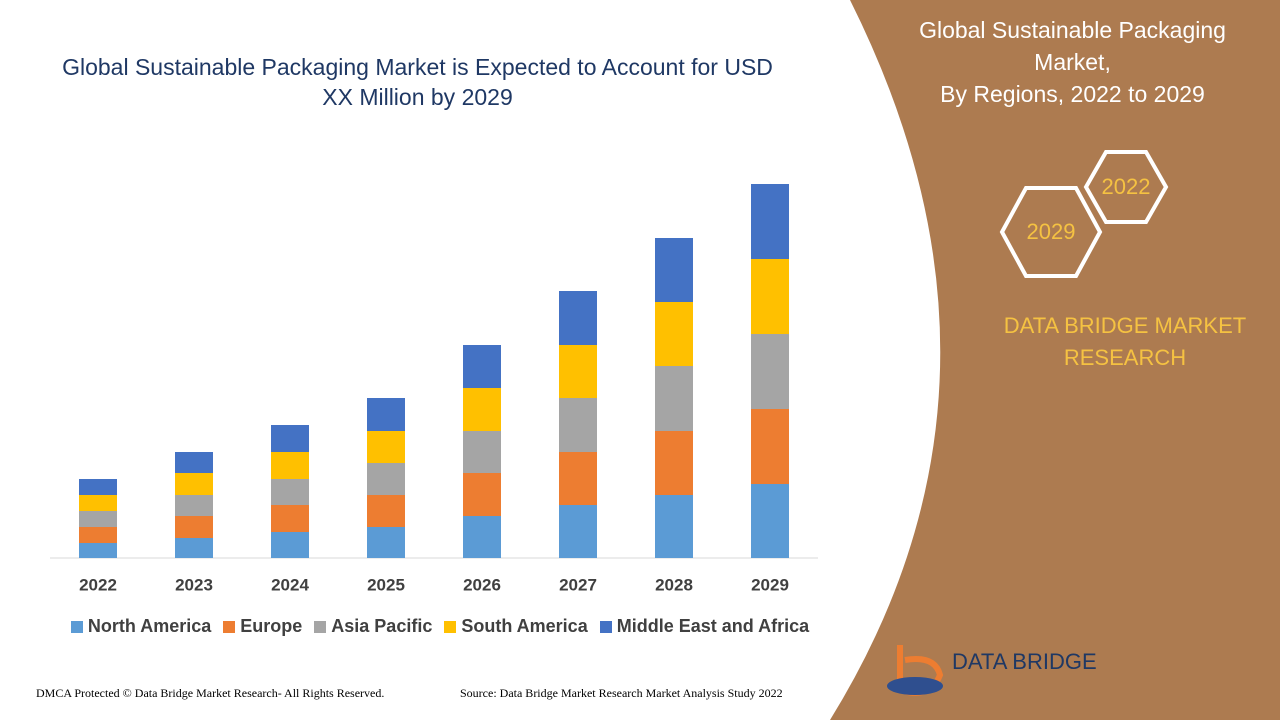 This screenshot has width=1280, height=720. I want to click on legend-item: North America, so click(141, 626).